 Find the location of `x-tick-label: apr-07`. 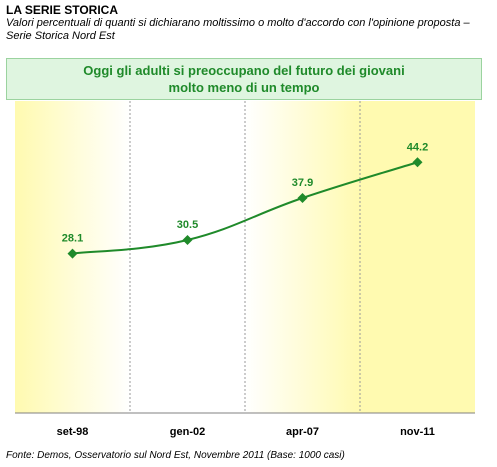

x-tick-label: apr-07 is located at coordinates (302, 432).